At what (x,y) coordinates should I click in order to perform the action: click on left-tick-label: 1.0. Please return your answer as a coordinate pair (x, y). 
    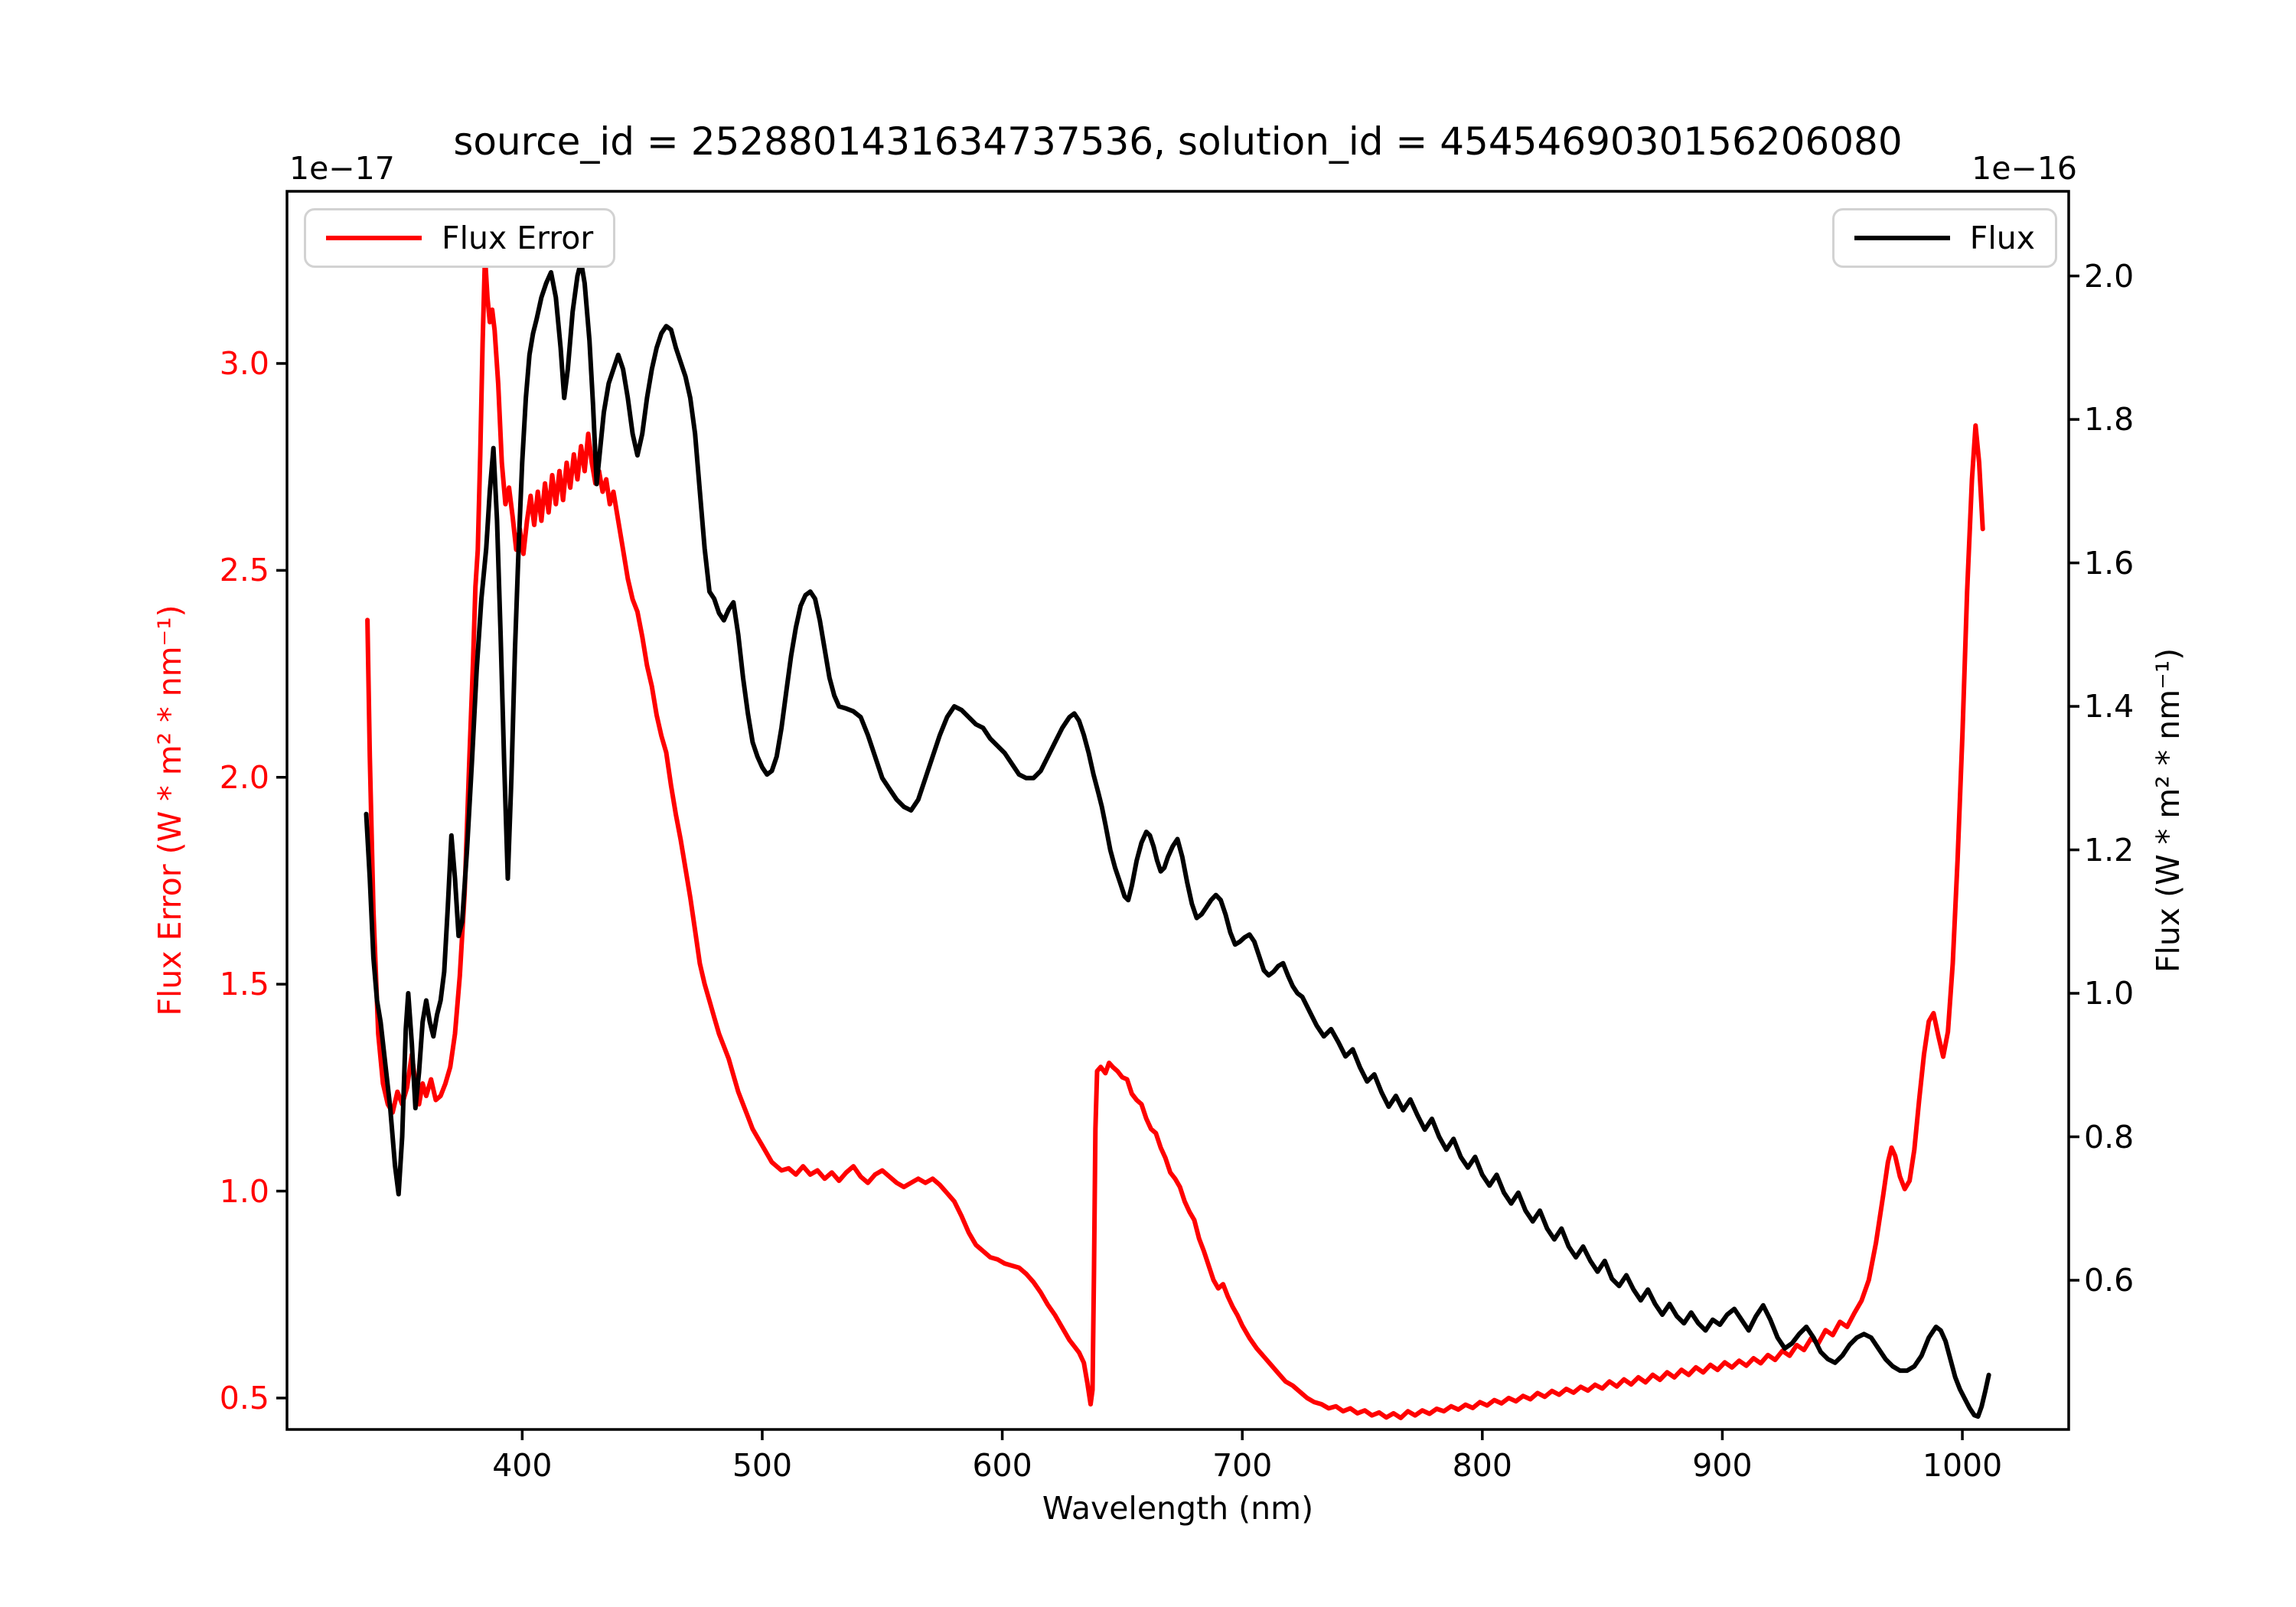
    Looking at the image, I should click on (244, 1191).